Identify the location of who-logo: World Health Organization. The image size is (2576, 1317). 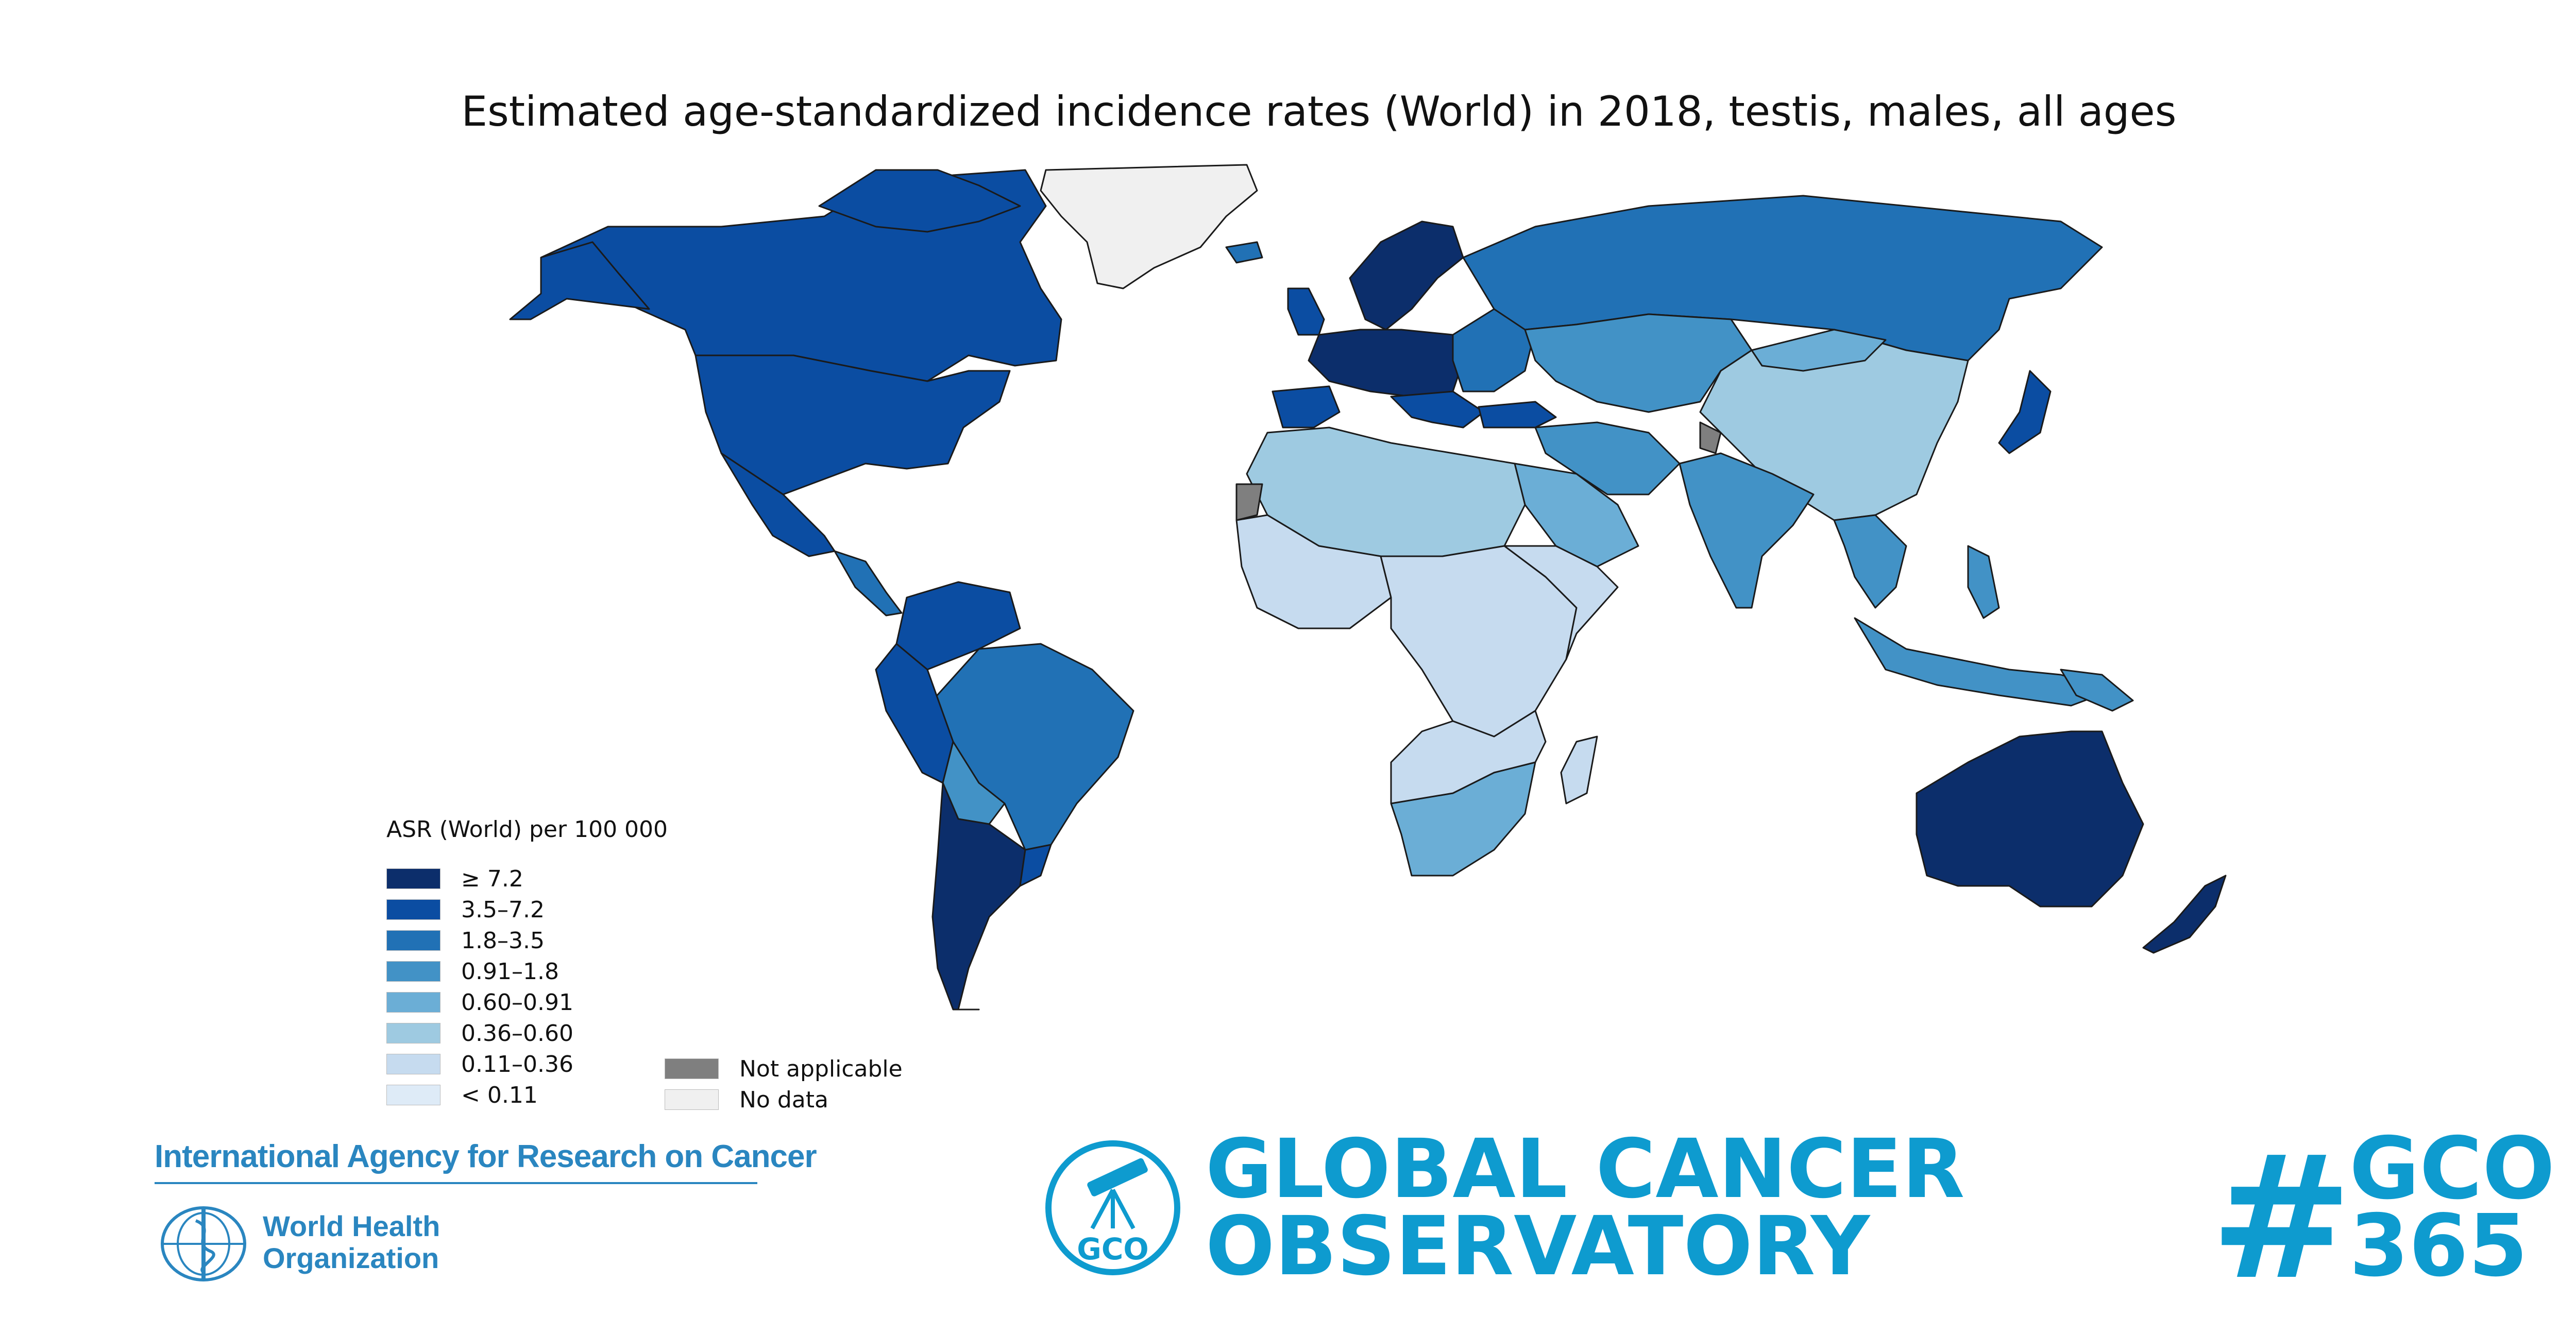
(297, 1245).